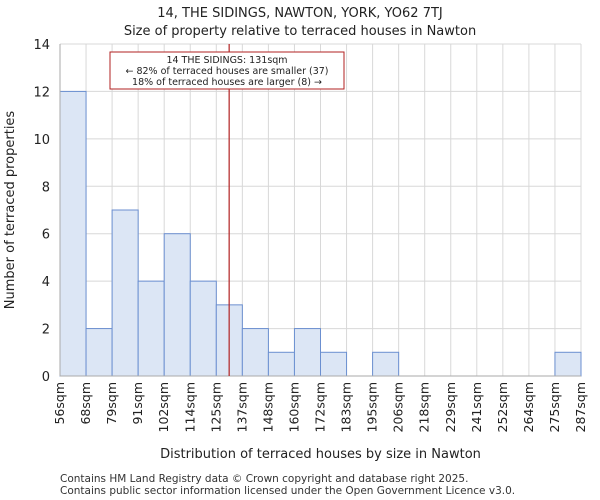 This screenshot has width=600, height=500. I want to click on annotation-box, so click(227, 70).